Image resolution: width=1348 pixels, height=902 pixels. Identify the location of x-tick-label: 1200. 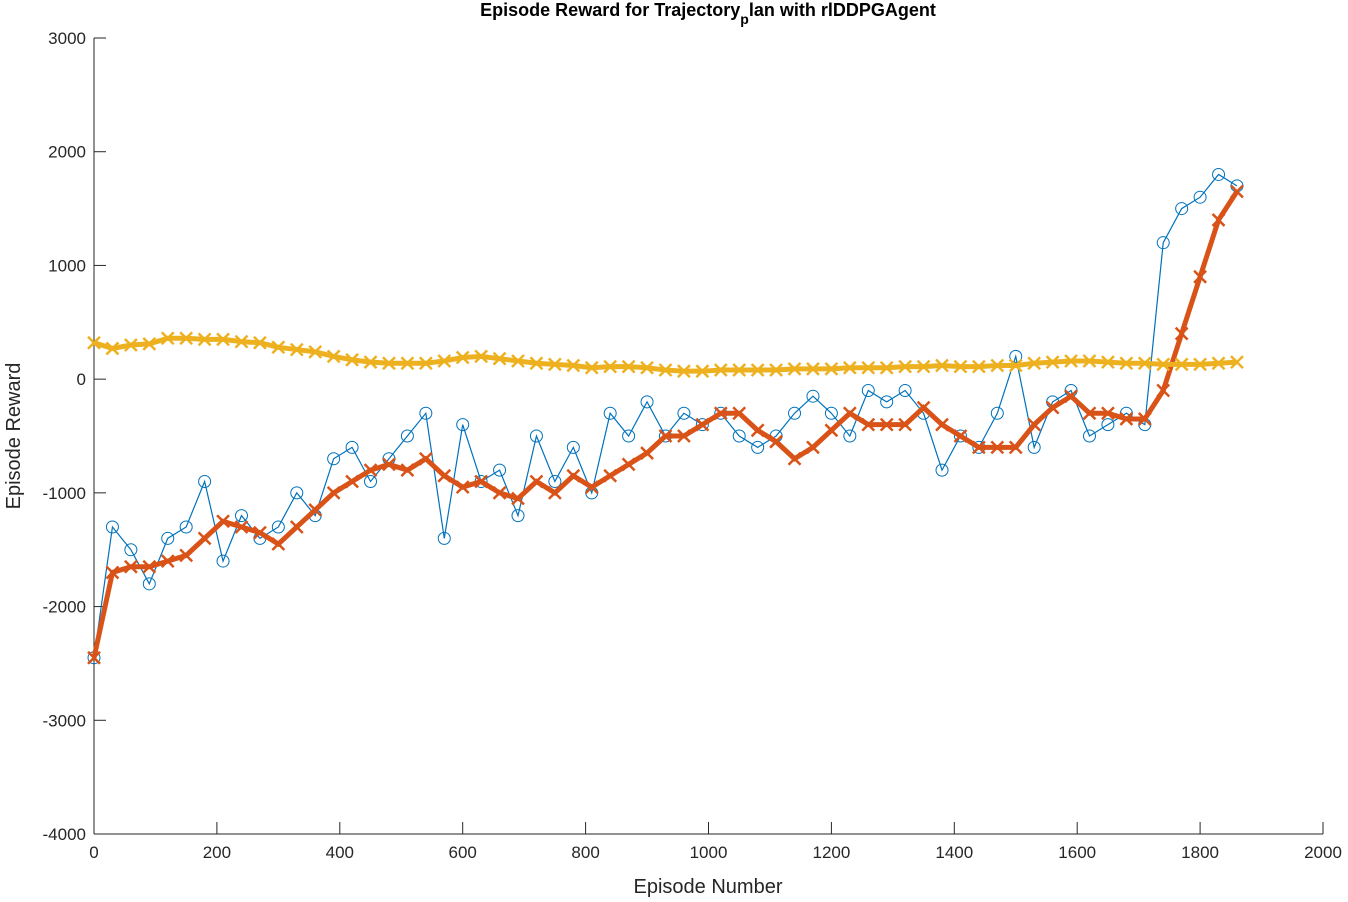
(831, 852).